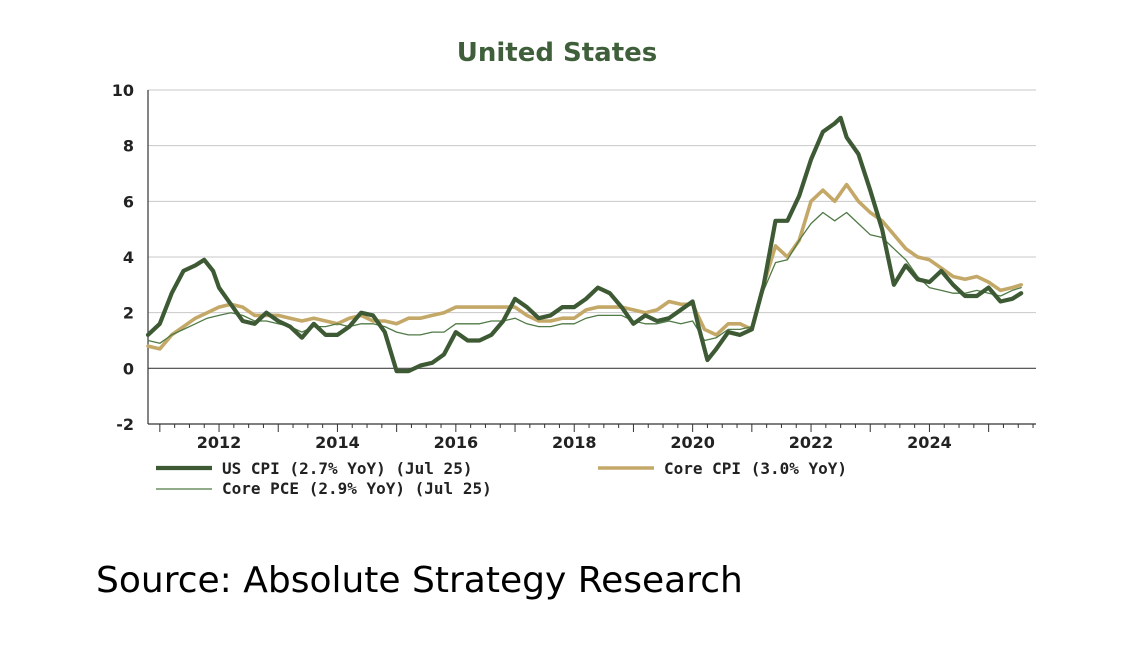 The width and height of the screenshot is (1141, 650). I want to click on y-tick-label: 8, so click(128, 146).